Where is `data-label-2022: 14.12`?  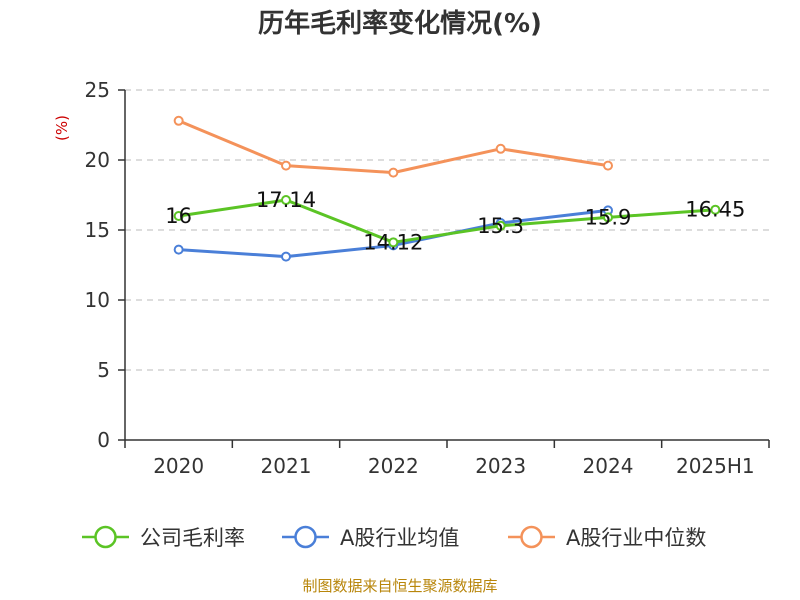 data-label-2022: 14.12 is located at coordinates (393, 242).